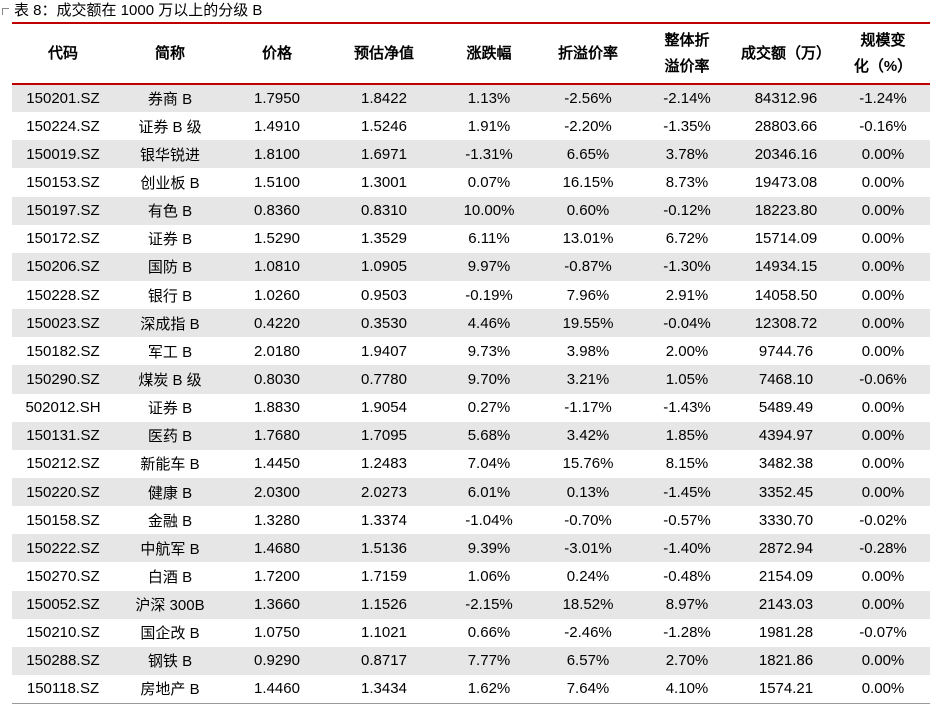  What do you see at coordinates (384, 408) in the screenshot?
I see `table-cell: 1.9054` at bounding box center [384, 408].